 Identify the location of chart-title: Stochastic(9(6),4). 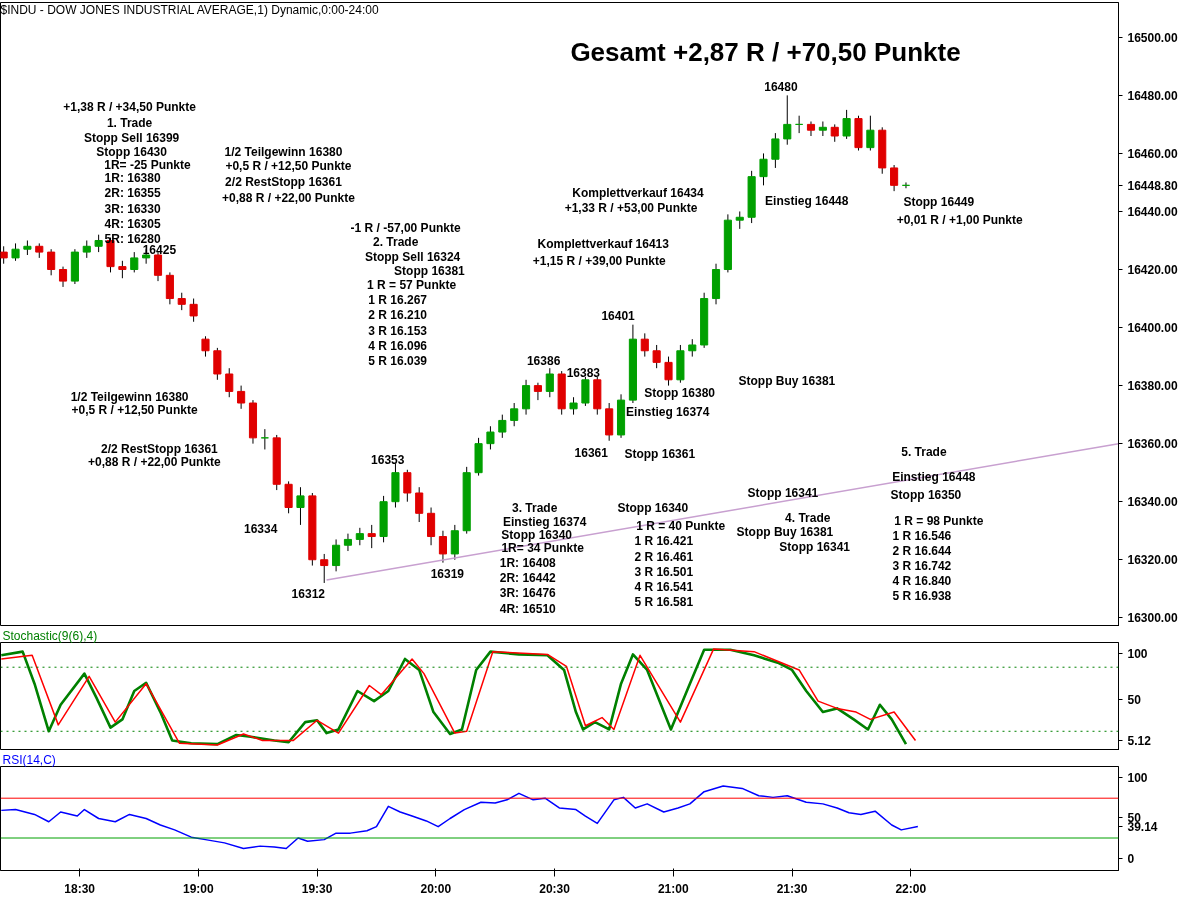
(50, 635).